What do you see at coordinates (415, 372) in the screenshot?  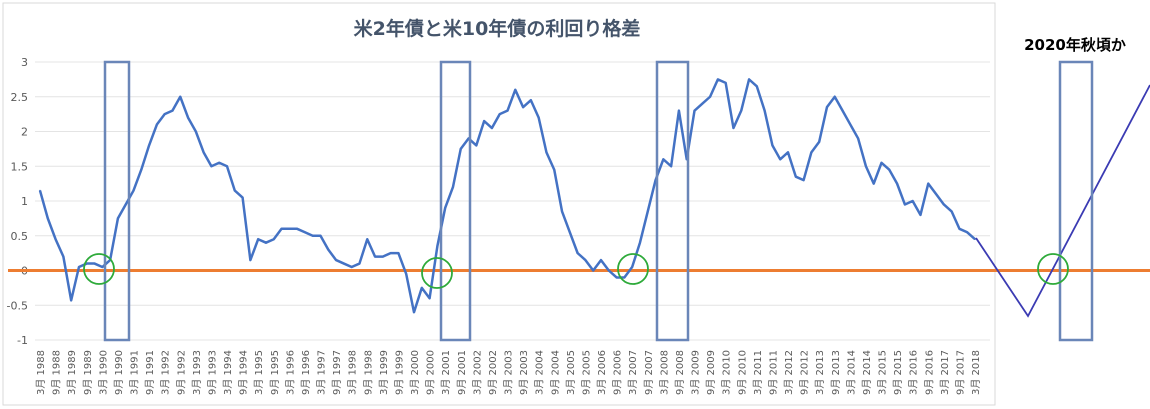 I see `x-tick-label: 3月 2000` at bounding box center [415, 372].